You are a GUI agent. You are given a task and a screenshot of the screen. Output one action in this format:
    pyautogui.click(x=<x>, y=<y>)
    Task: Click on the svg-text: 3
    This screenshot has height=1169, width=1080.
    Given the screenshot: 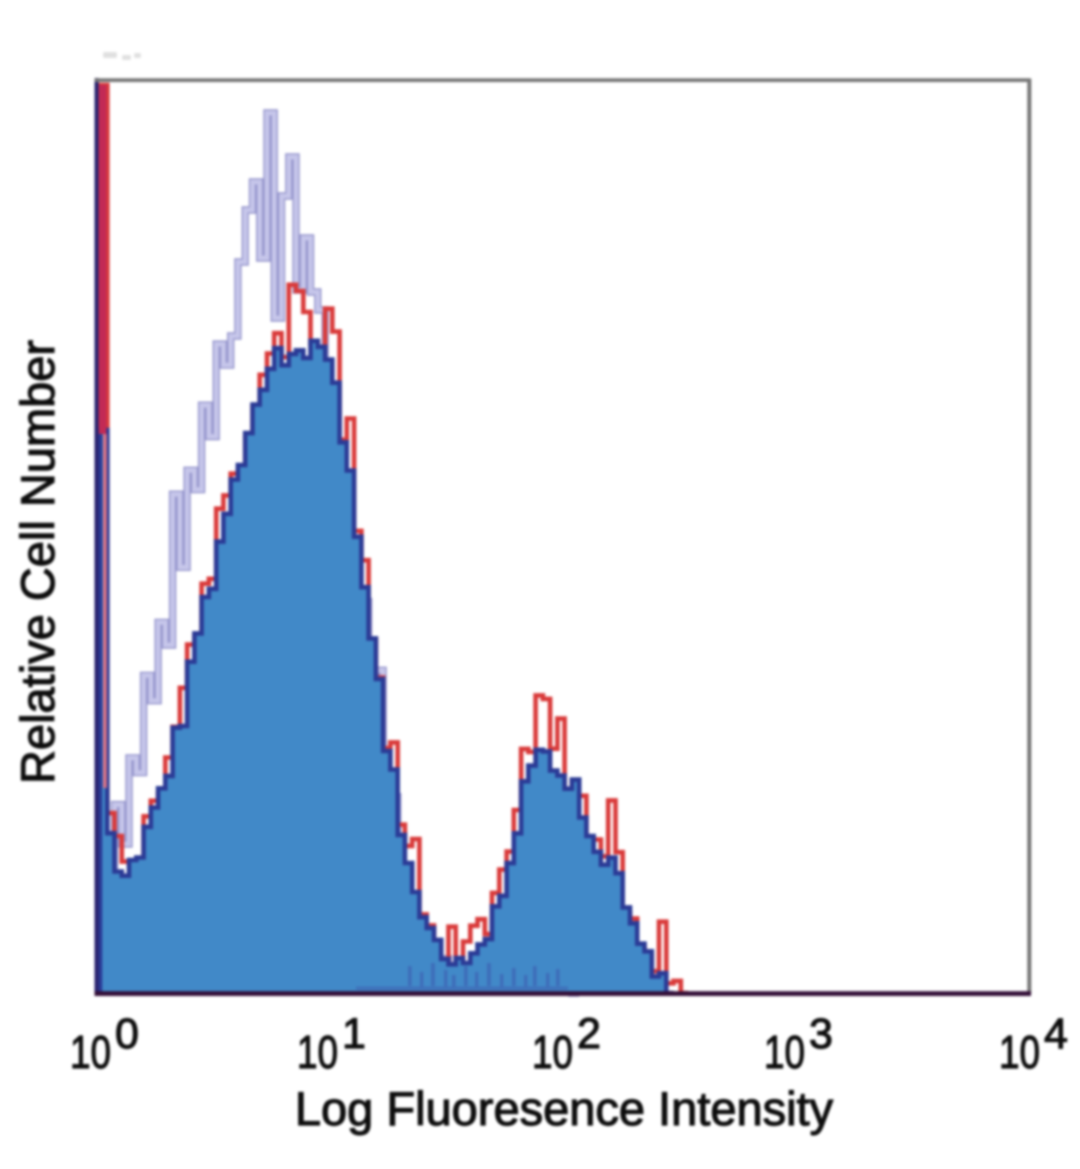 What is the action you would take?
    pyautogui.click(x=821, y=1034)
    